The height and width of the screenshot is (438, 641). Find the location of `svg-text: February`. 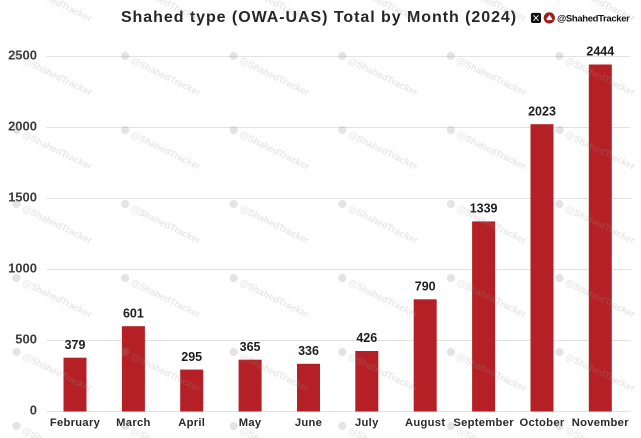

svg-text: February is located at coordinates (75, 423).